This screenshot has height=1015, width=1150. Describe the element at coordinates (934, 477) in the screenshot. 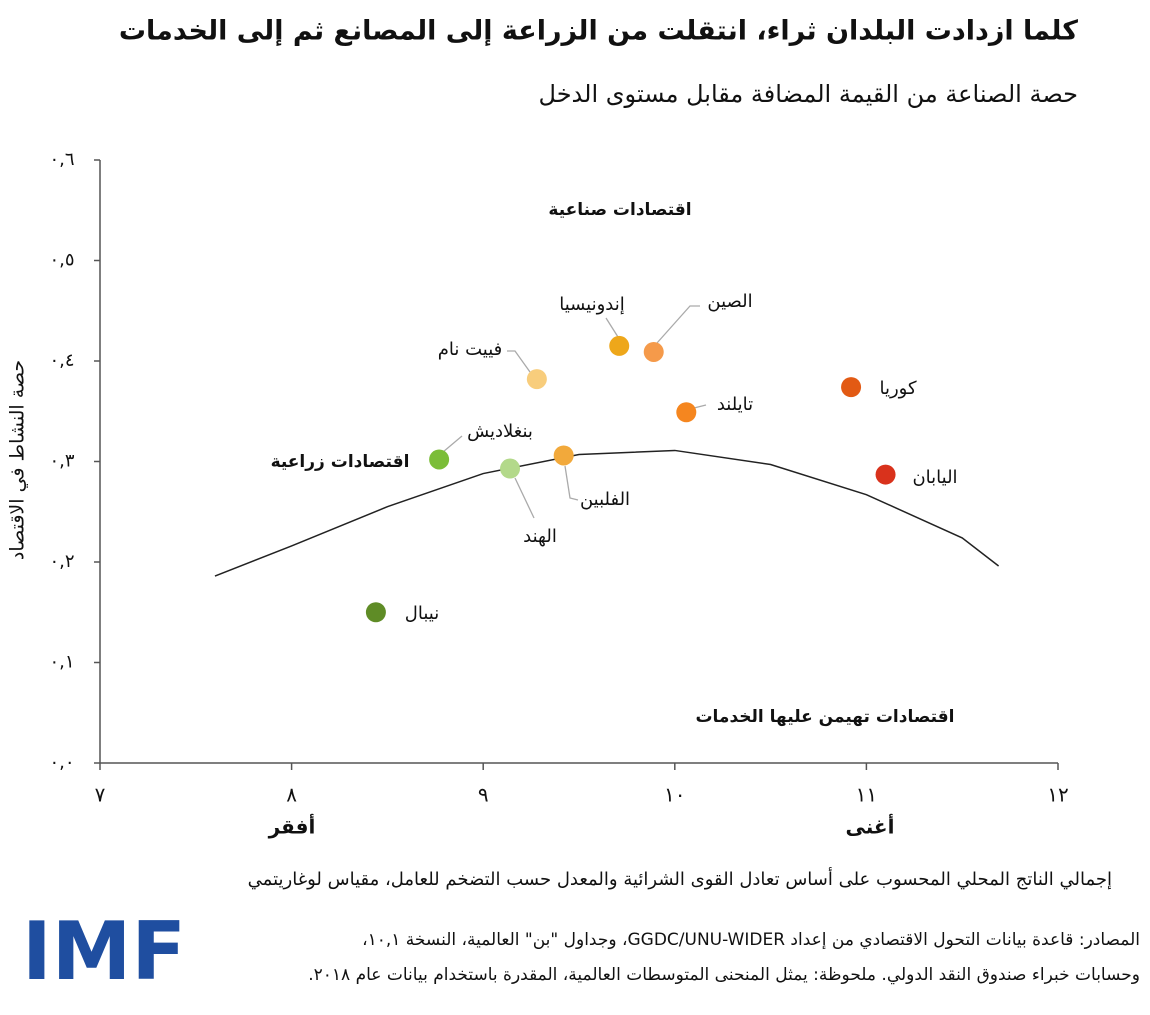

I see `point-label: اليابان` at that location.